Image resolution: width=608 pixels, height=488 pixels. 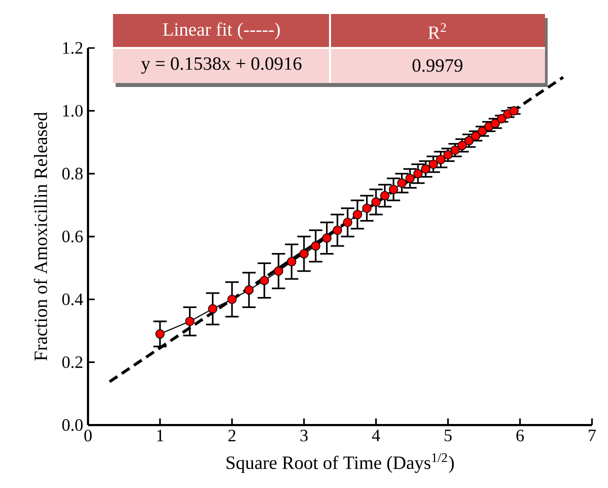 What do you see at coordinates (221, 31) in the screenshot?
I see `text: Linear fit (-----)` at bounding box center [221, 31].